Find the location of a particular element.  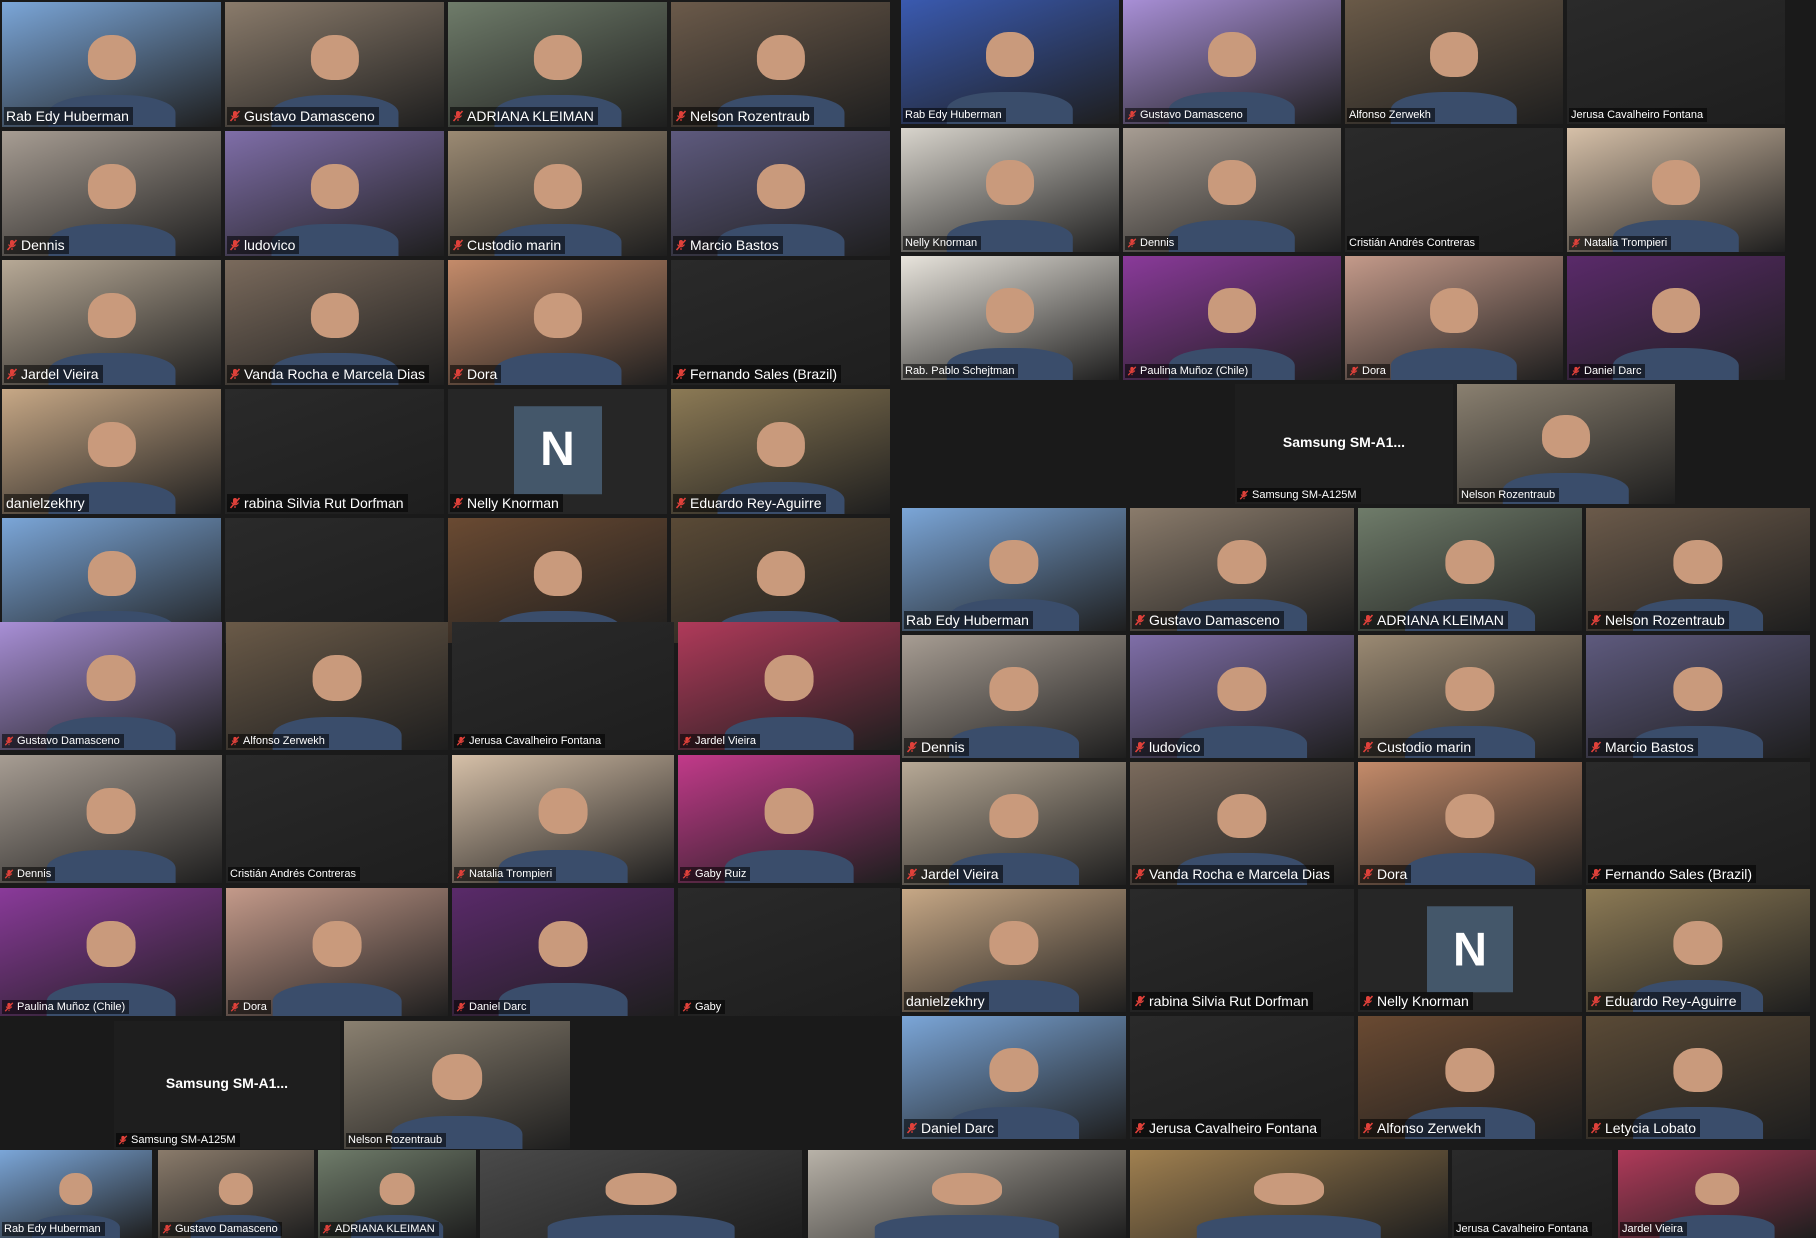

participant-name-label: ADRIANA KLEIMAN is located at coordinates (524, 116).